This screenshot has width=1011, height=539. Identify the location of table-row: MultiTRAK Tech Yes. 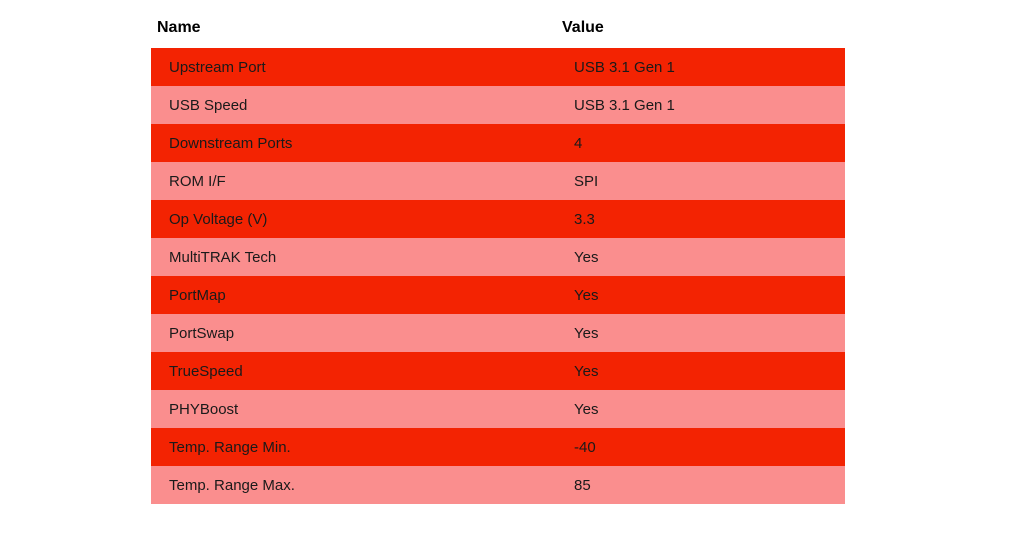
(498, 257).